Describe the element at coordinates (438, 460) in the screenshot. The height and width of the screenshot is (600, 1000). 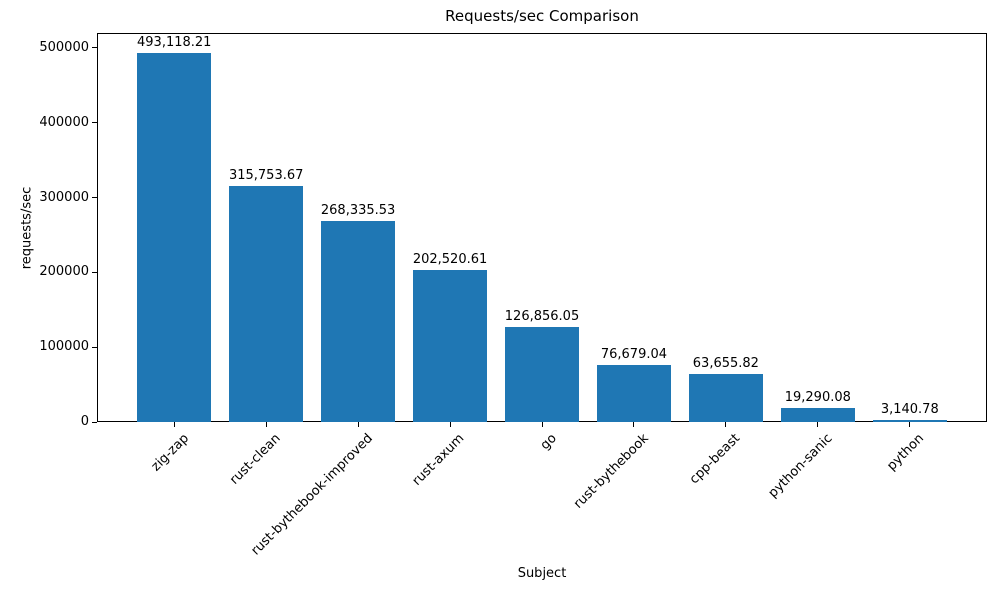
I see `x-tick-label: rust-axum` at that location.